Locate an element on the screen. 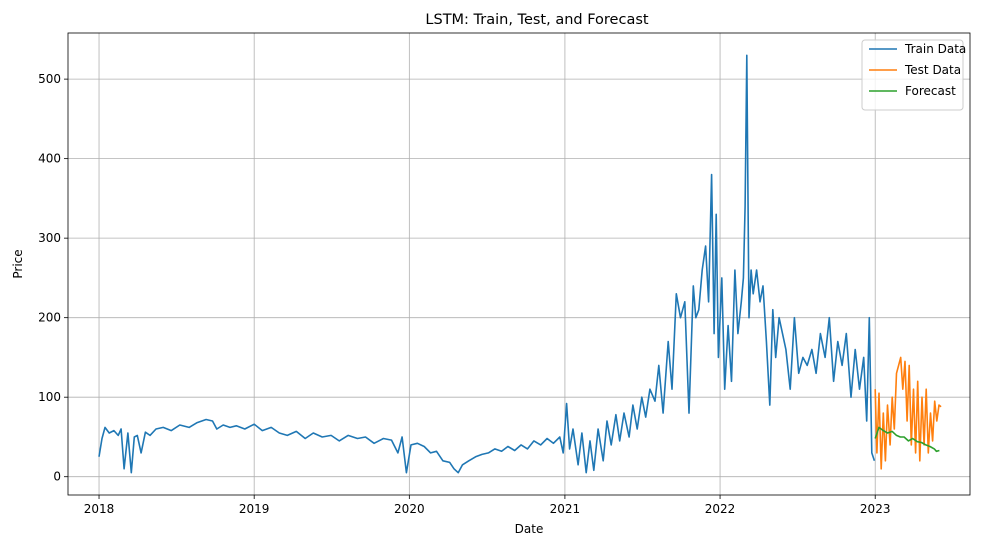 The width and height of the screenshot is (1005, 547). legend-label-test-data: Test Data is located at coordinates (932, 70).